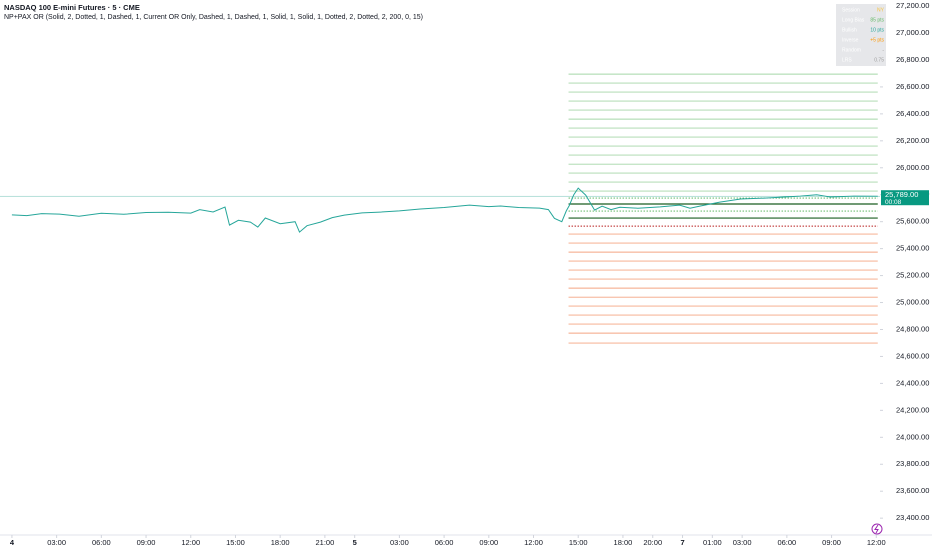  What do you see at coordinates (879, 60) in the screenshot?
I see `info-value: 0.75` at bounding box center [879, 60].